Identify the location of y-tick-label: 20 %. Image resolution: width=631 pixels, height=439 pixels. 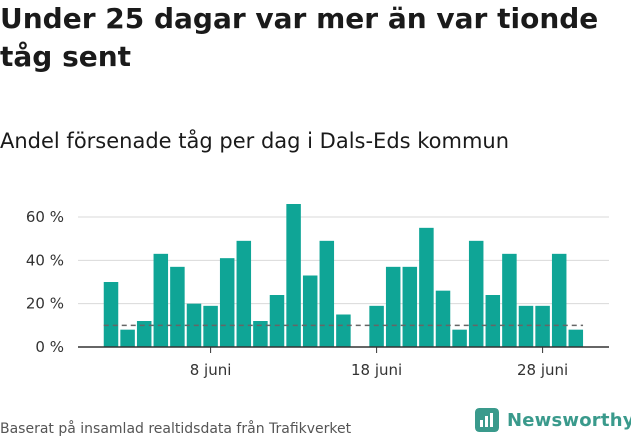
(45, 304).